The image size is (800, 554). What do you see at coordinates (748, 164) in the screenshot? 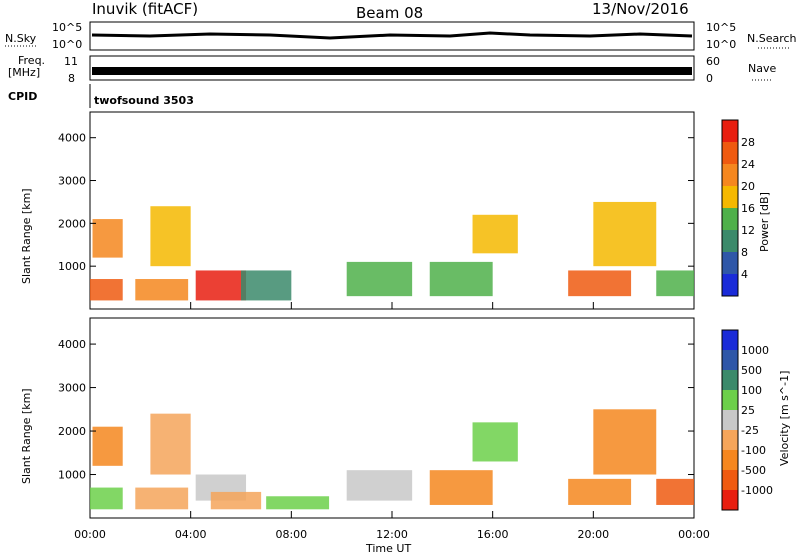
I see `colorbar-tick-1: 24` at bounding box center [748, 164].